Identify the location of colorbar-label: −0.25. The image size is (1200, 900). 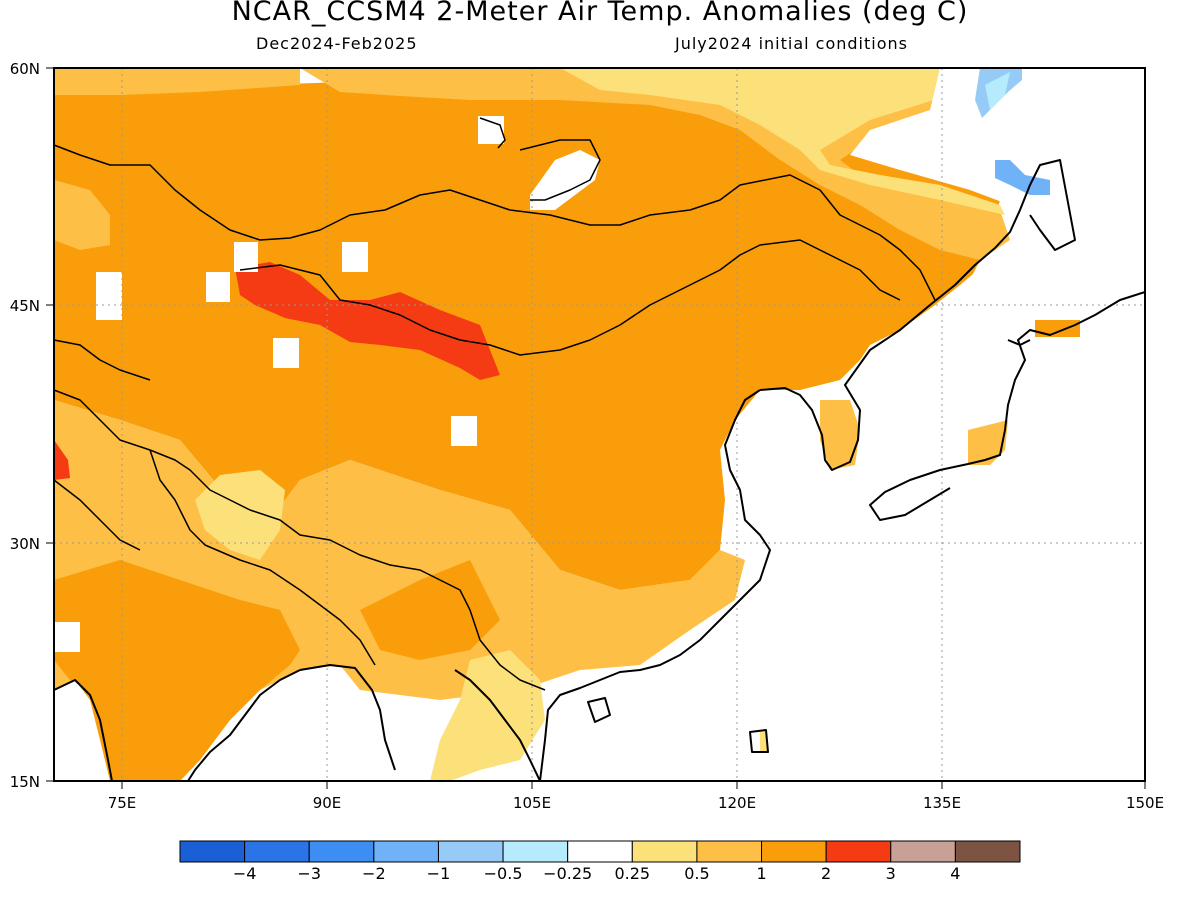
(567, 873).